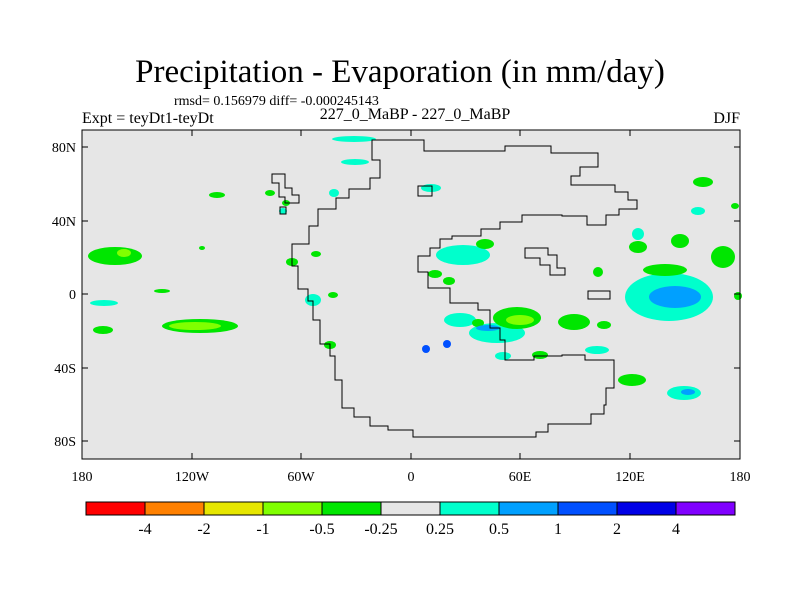  Describe the element at coordinates (285, 188) in the screenshot. I see `northwest-spur-outline` at that location.